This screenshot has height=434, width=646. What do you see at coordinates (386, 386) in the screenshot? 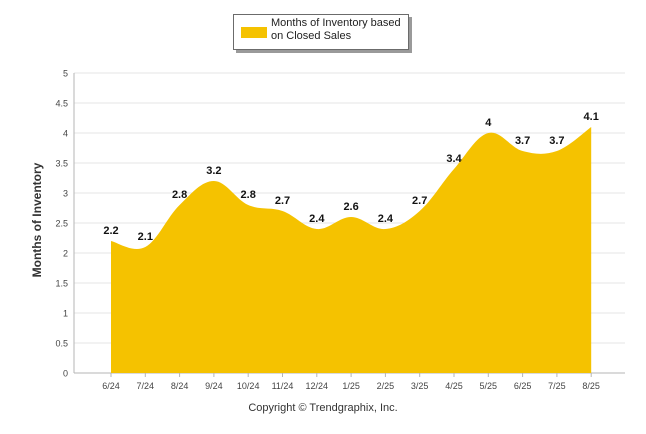
I see `x-tick-label: 2/25` at bounding box center [386, 386].